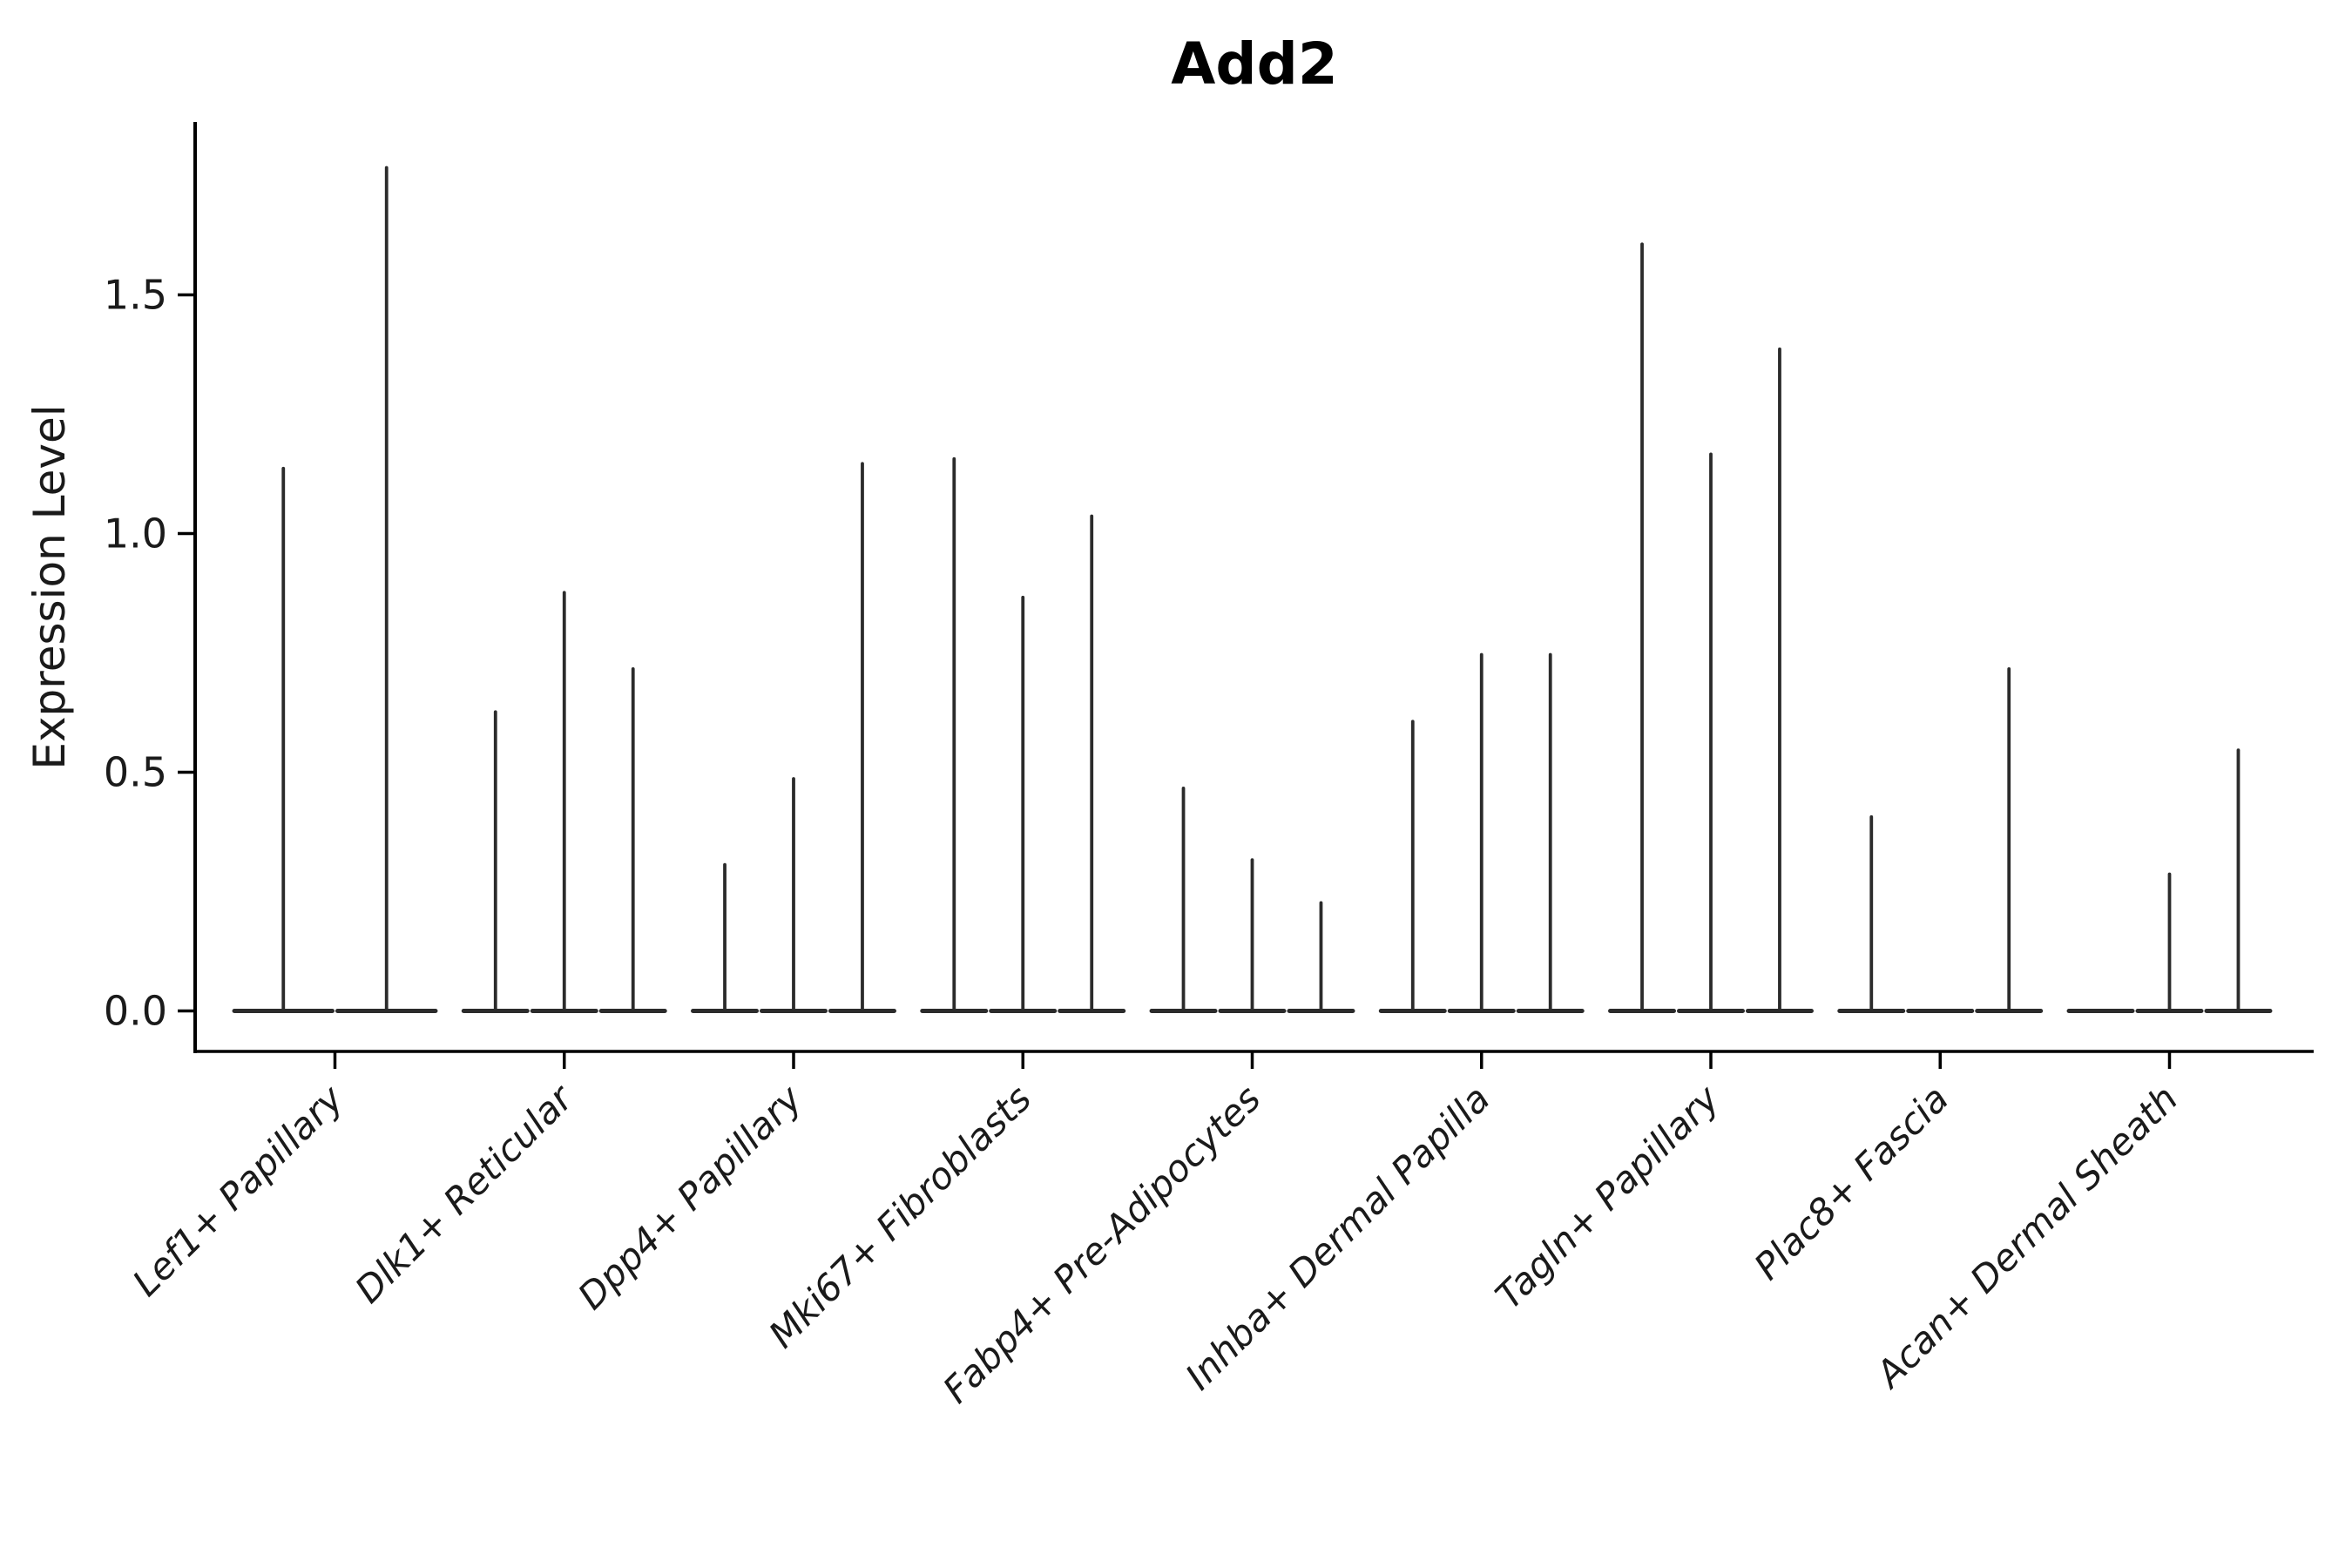  I want to click on y-tick-label: 1.0, so click(135, 534).